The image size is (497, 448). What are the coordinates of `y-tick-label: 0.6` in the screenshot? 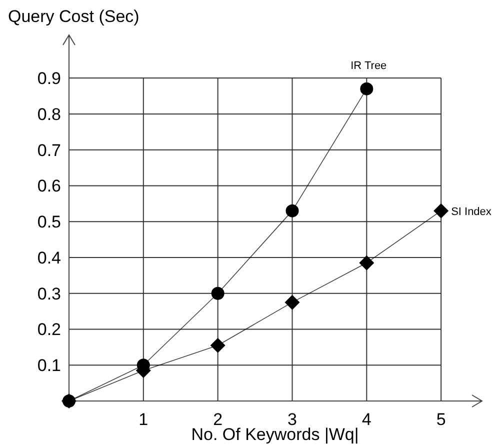 It's located at (49, 186).